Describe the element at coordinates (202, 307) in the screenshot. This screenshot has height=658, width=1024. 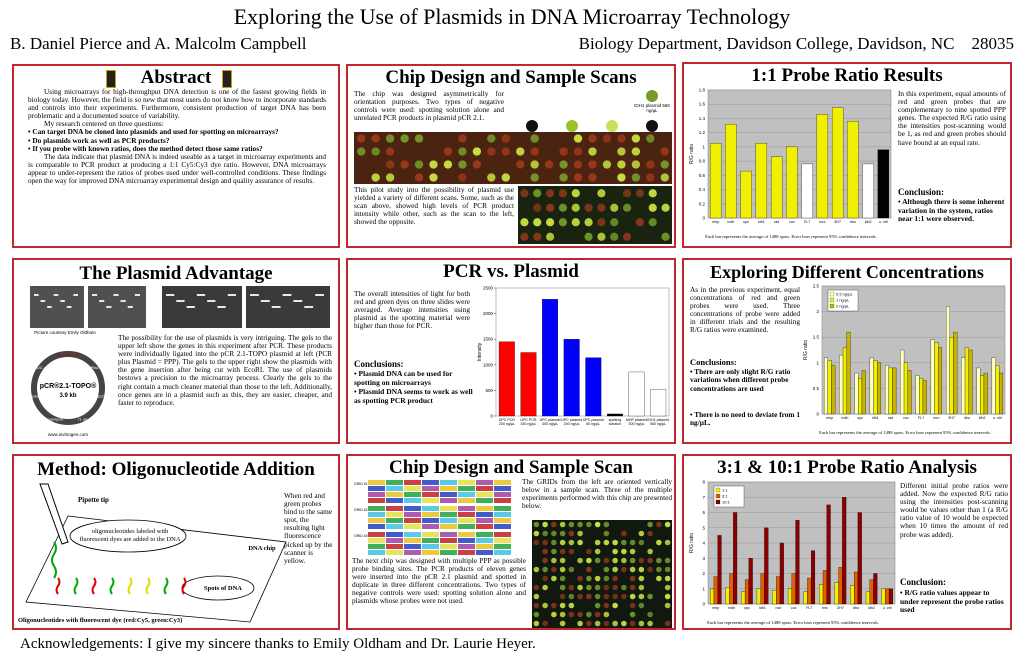
I see `gel` at that location.